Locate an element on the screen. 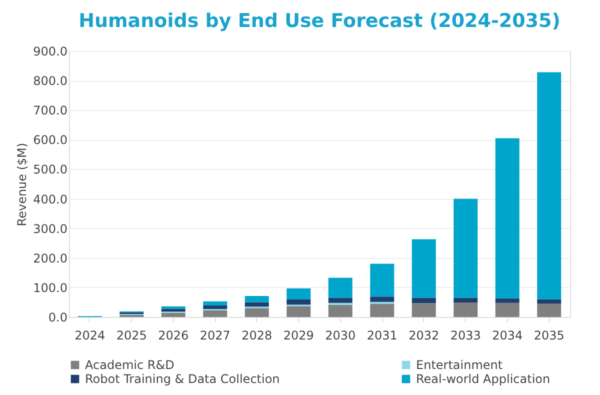 The height and width of the screenshot is (395, 600). y-tick-label: 700.0 is located at coordinates (50, 111).